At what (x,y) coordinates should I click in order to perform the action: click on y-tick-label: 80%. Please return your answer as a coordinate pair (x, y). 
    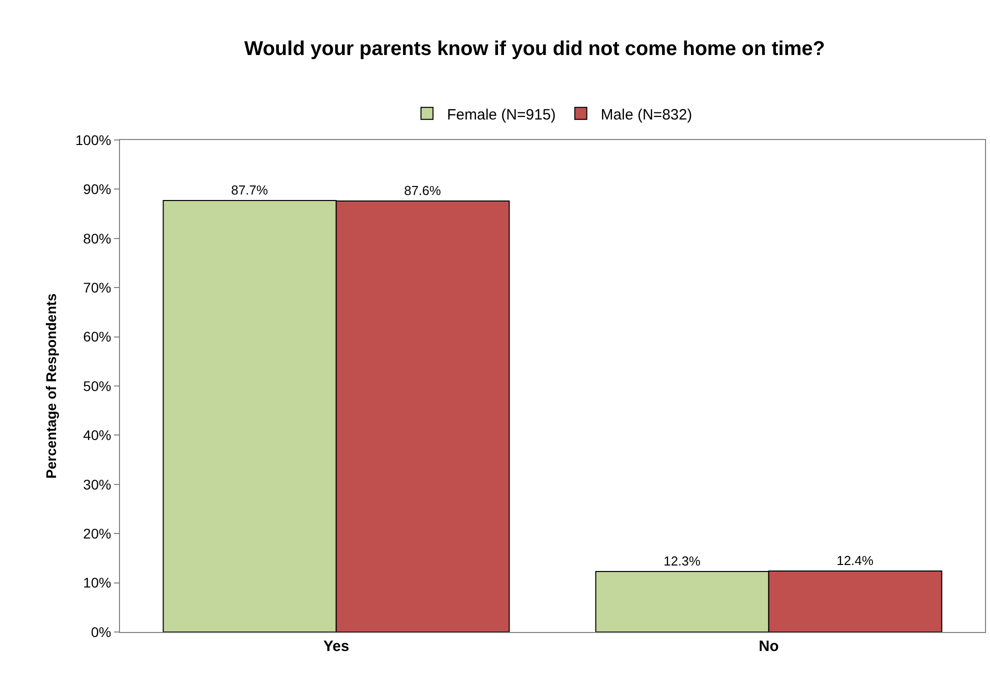
    Looking at the image, I should click on (97, 238).